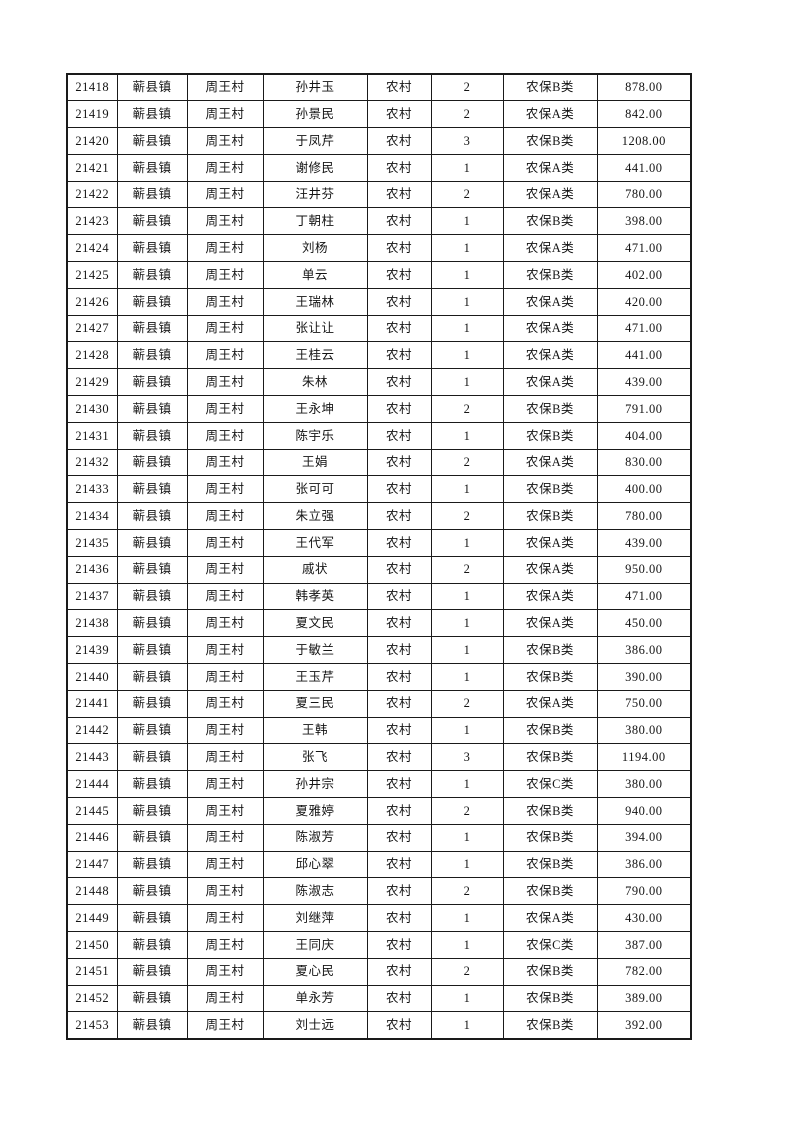  Describe the element at coordinates (92, 516) in the screenshot. I see `cell-record-id: 21434` at that location.